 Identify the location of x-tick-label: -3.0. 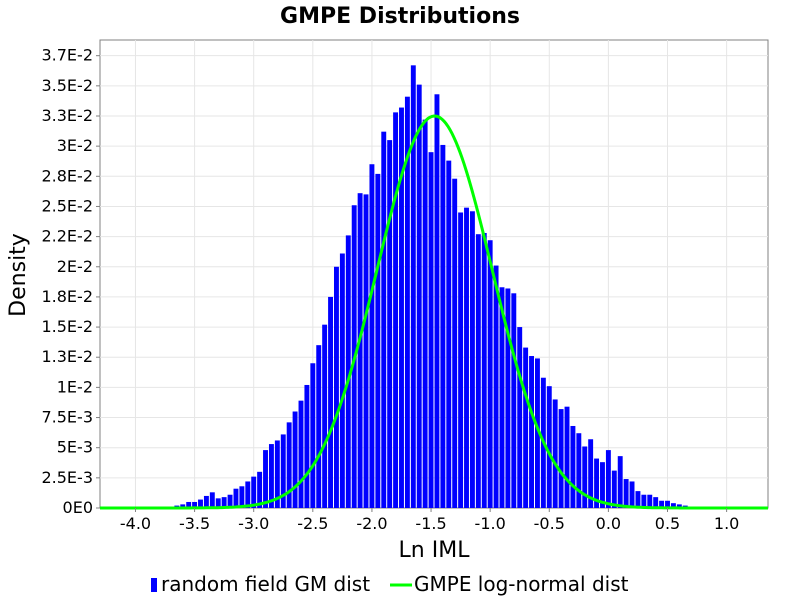
(253, 523).